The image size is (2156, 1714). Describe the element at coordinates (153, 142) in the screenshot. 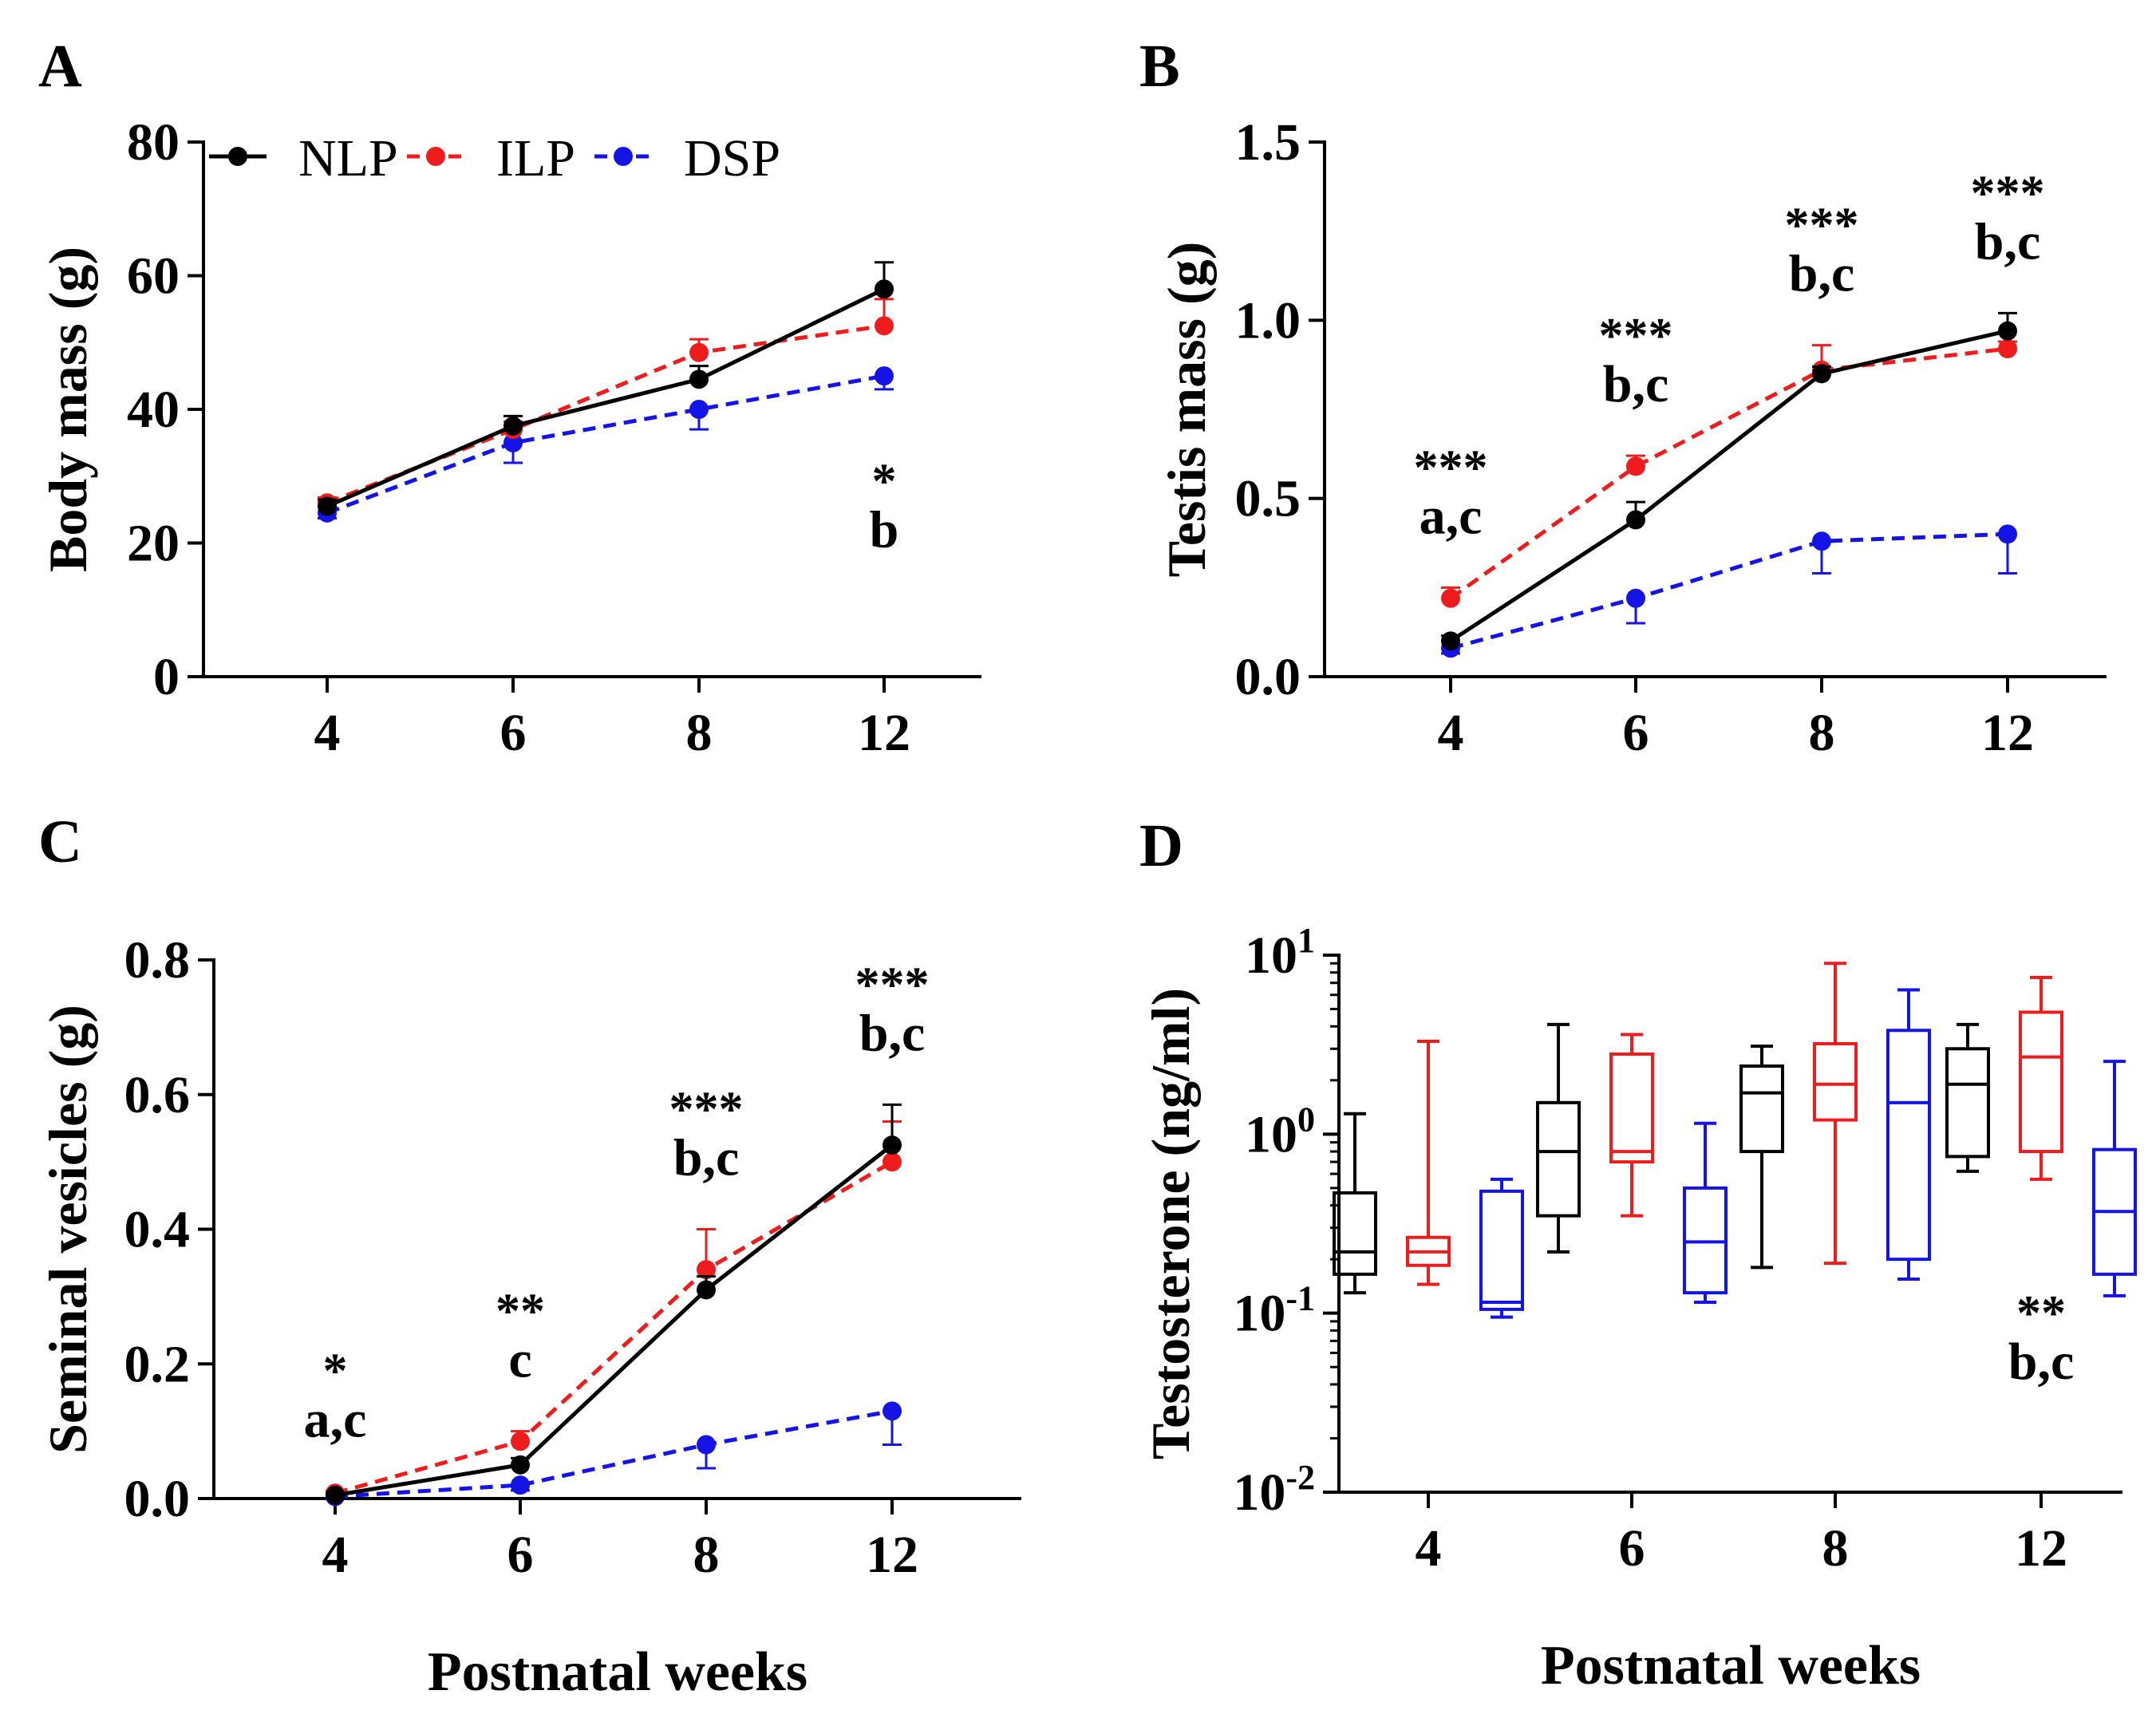

I see `y-tick-label: 80` at that location.